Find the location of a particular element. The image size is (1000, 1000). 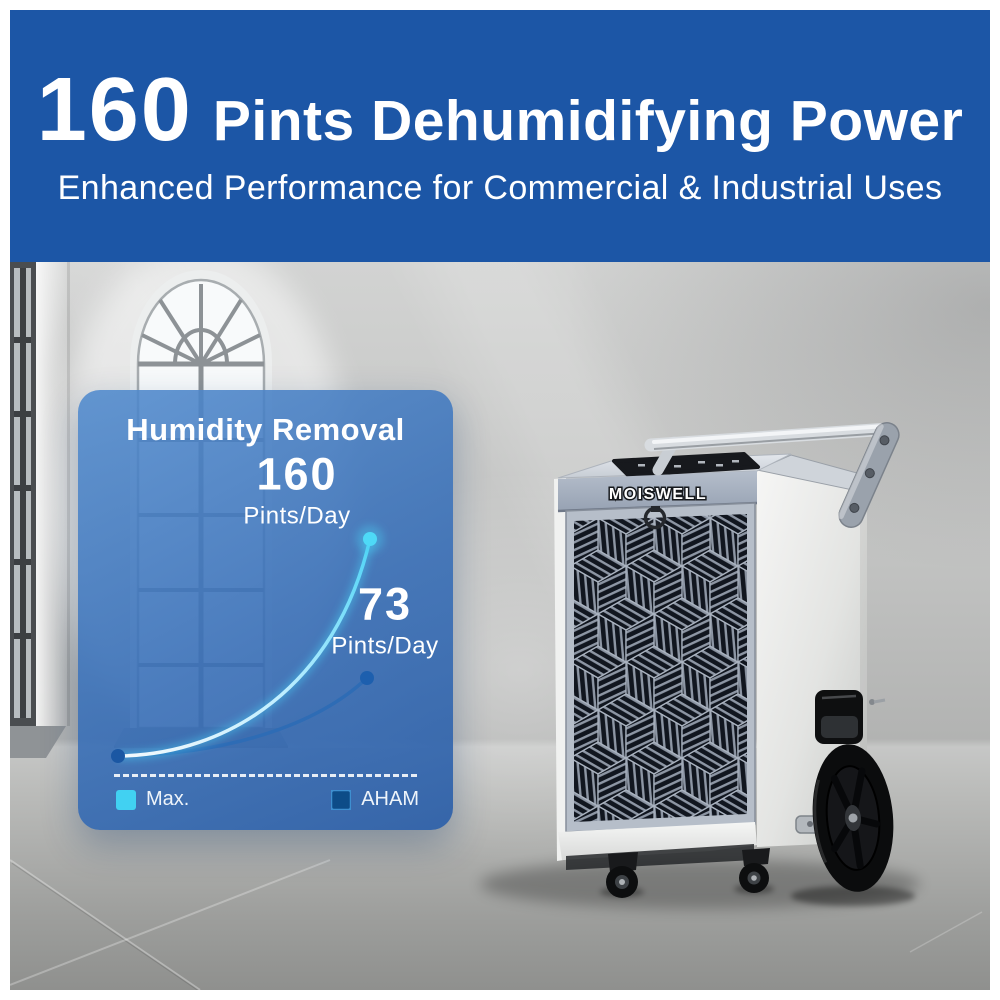

headline-text: Pints Dehumidifying Power is located at coordinates (588, 120).